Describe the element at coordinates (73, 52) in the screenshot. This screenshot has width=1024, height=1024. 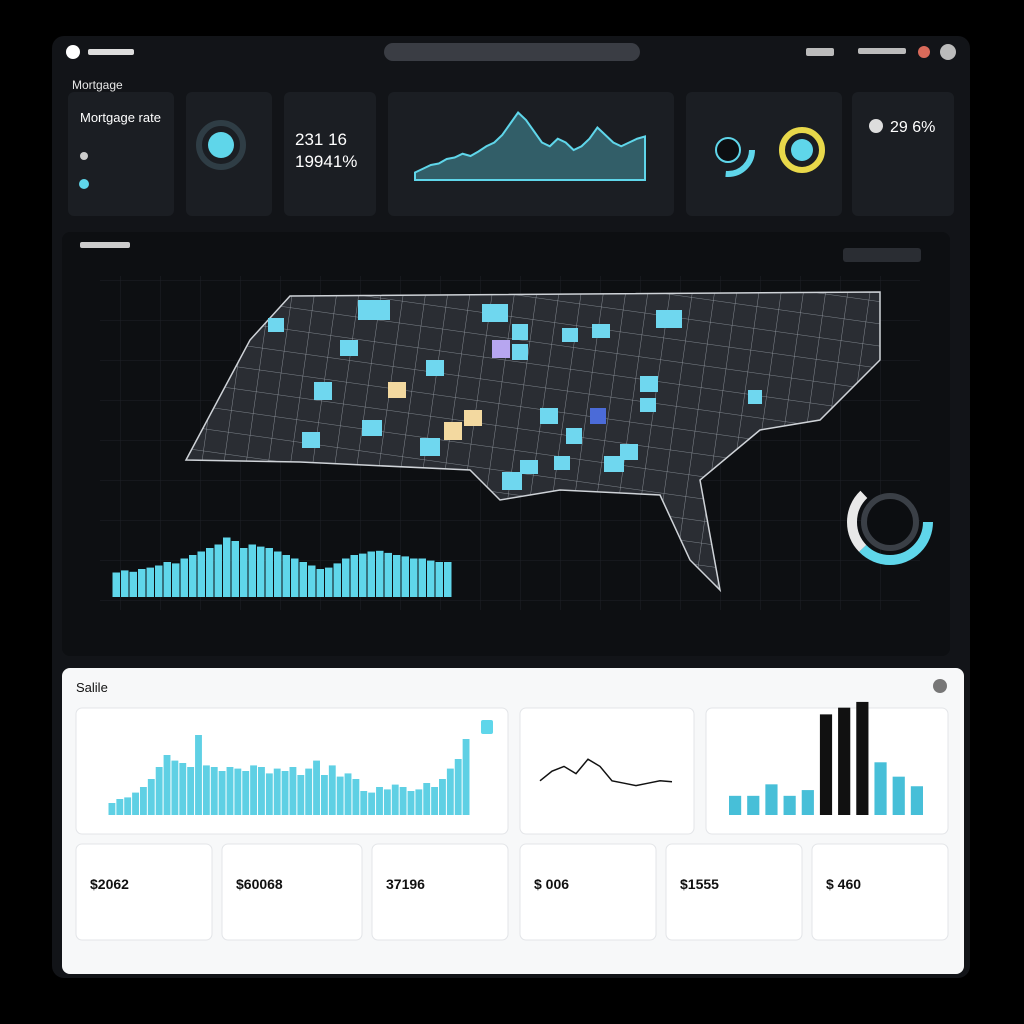
I see `logo` at that location.